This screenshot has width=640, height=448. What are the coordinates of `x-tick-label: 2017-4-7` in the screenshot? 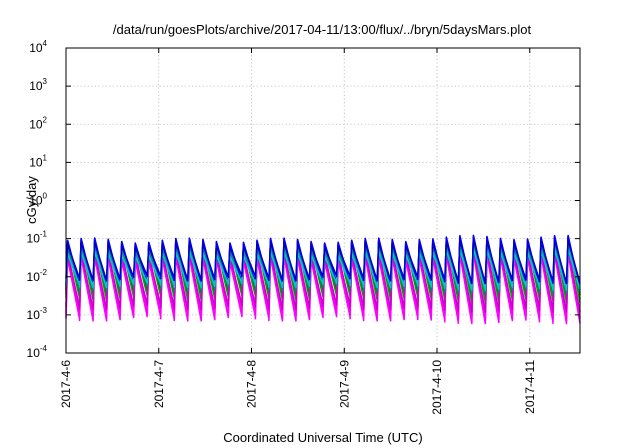 It's located at (159, 384).